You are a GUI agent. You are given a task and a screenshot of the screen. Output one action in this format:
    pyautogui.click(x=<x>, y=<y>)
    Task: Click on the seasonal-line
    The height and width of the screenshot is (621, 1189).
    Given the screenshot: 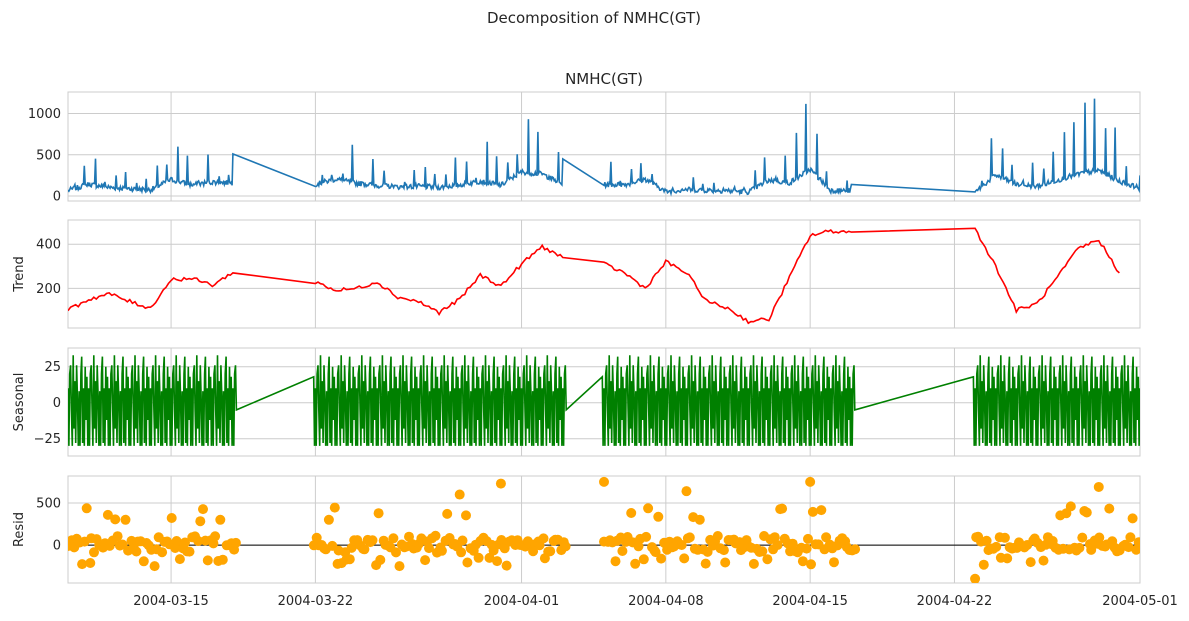 What is the action you would take?
    pyautogui.click(x=604, y=400)
    